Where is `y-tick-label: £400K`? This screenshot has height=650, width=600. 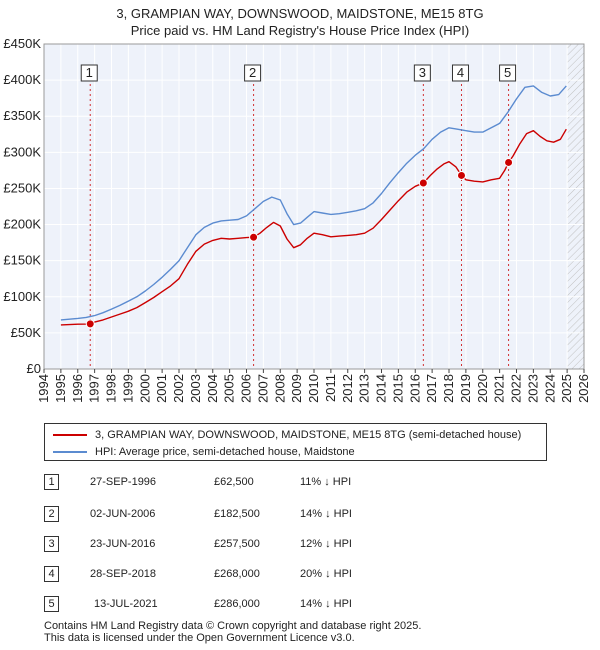 y-tick-label: £400K is located at coordinates (22, 79).